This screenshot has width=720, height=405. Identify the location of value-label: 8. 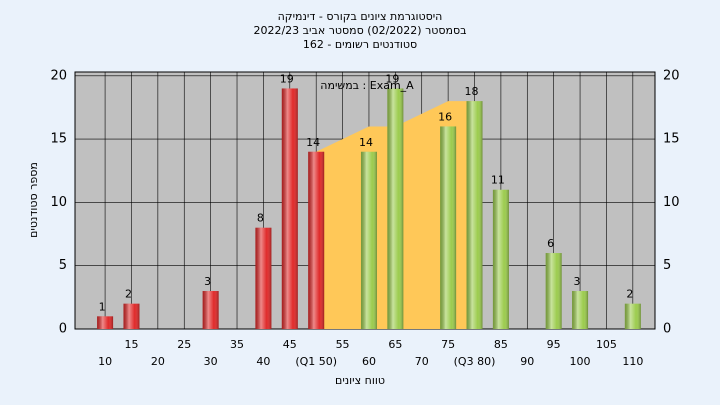
(260, 218).